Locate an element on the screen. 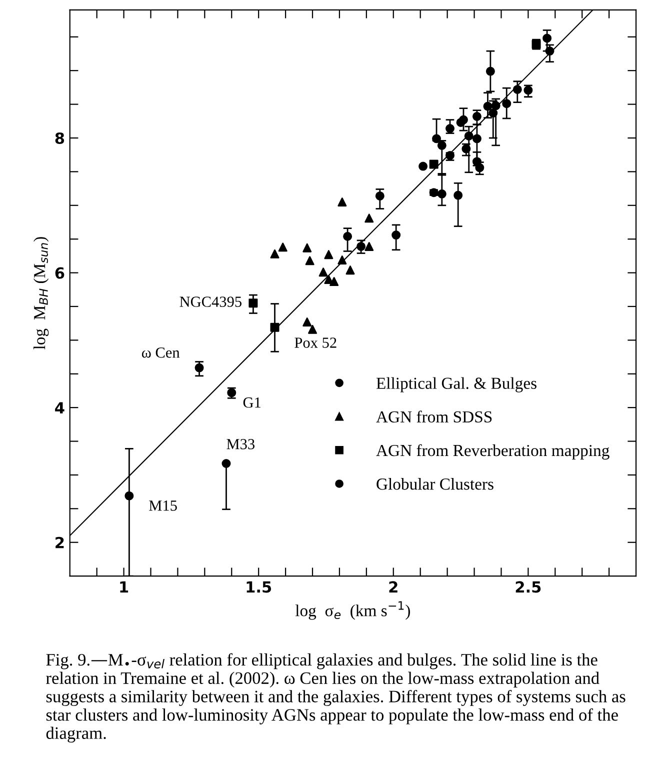 This screenshot has width=653, height=764. legend-label: AGN from SDSS is located at coordinates (434, 416).